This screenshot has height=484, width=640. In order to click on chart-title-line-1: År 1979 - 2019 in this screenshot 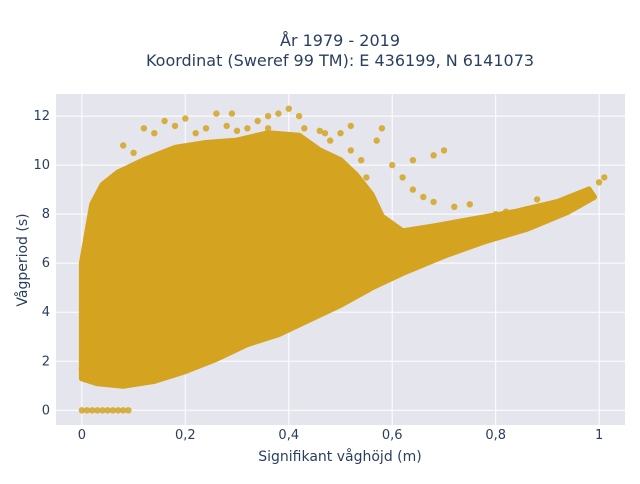, I will do `click(340, 40)`.